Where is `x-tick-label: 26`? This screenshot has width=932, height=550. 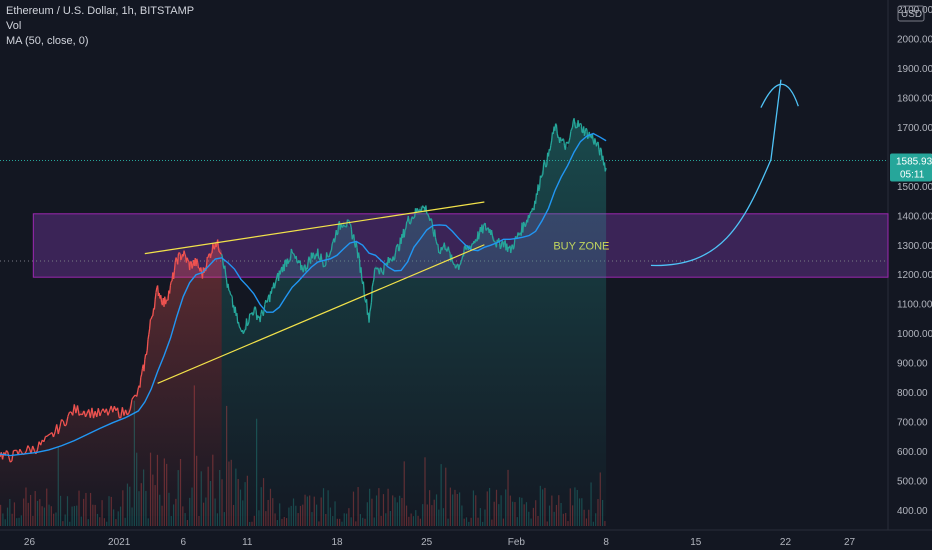 x-tick-label: 26 is located at coordinates (30, 542).